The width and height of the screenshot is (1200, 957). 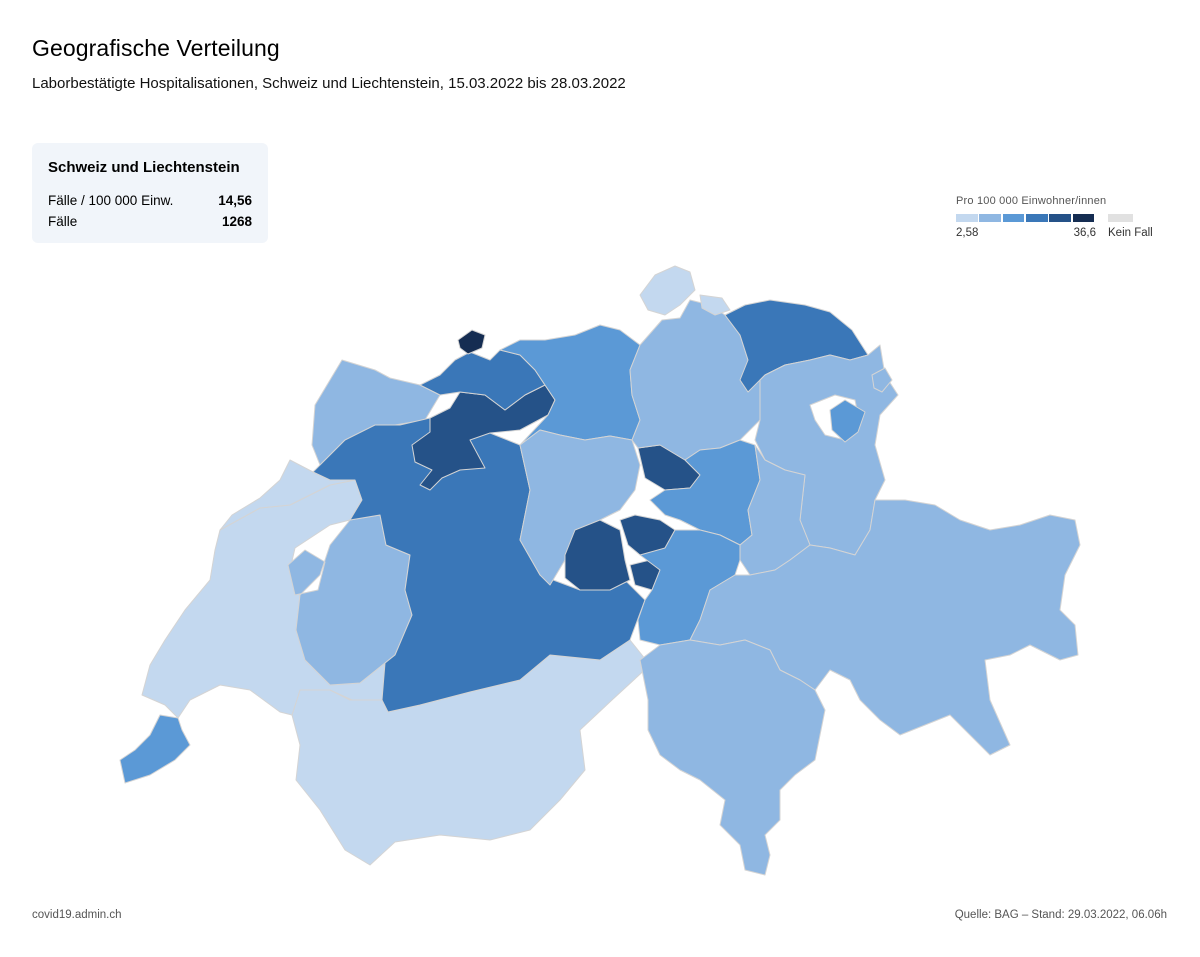 I want to click on region-basel-stadt, so click(x=471, y=342).